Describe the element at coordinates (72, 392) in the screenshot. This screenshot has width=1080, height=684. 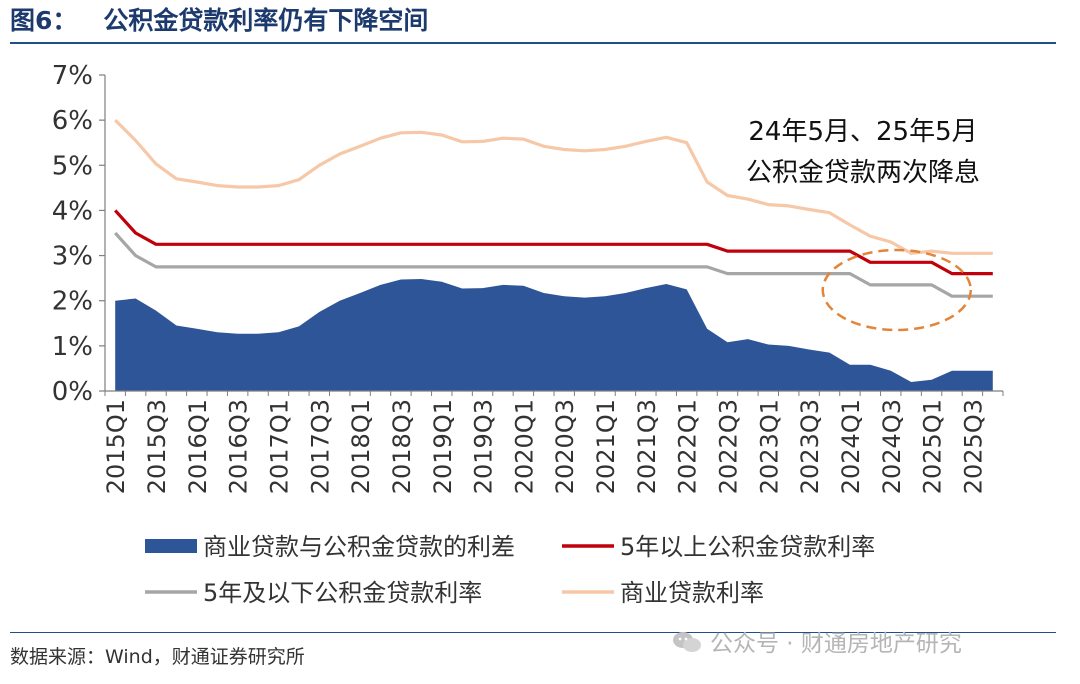
I see `y-tick-label: 0%` at that location.